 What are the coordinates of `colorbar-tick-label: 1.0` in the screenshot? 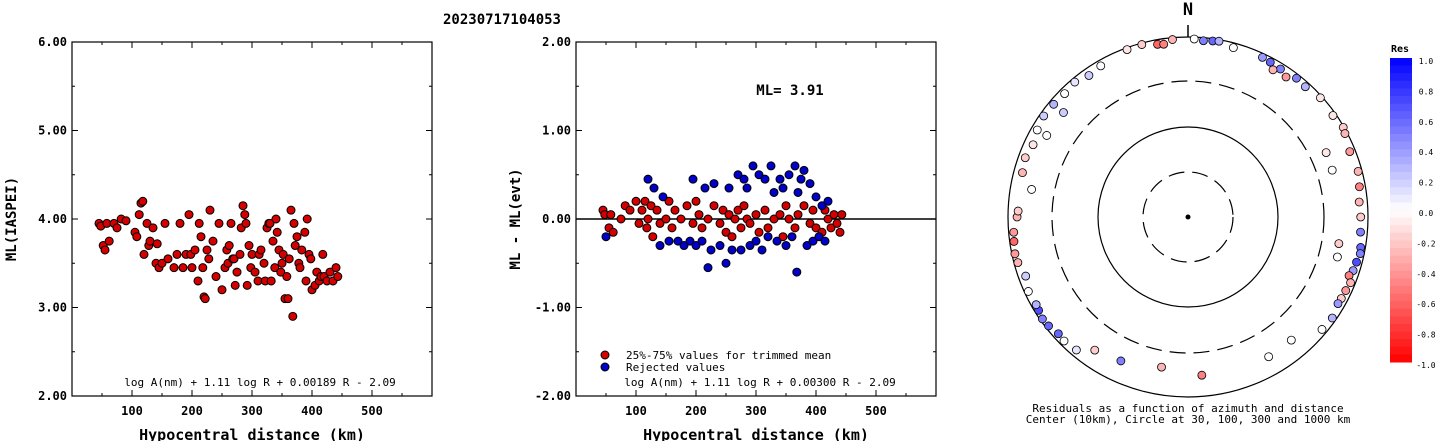 It's located at (1426, 61).